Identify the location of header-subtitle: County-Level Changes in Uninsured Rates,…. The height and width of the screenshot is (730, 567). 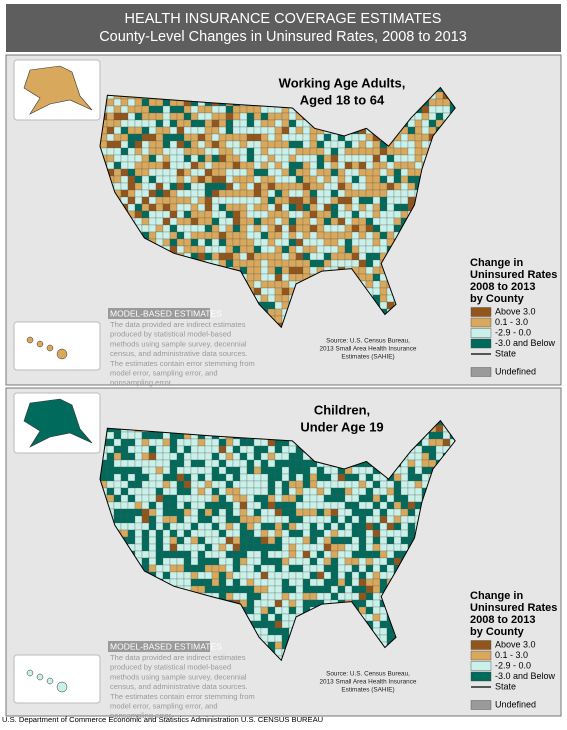
(283, 37).